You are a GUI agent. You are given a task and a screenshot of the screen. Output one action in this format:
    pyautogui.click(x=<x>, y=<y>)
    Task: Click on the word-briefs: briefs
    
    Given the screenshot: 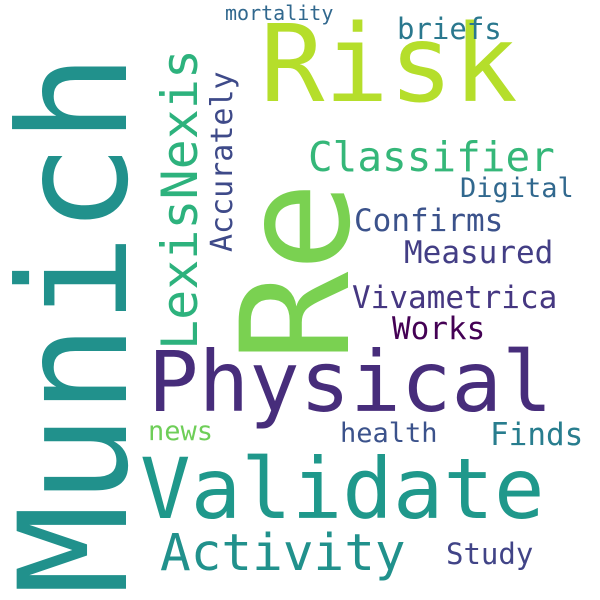 What is the action you would take?
    pyautogui.click(x=449, y=29)
    